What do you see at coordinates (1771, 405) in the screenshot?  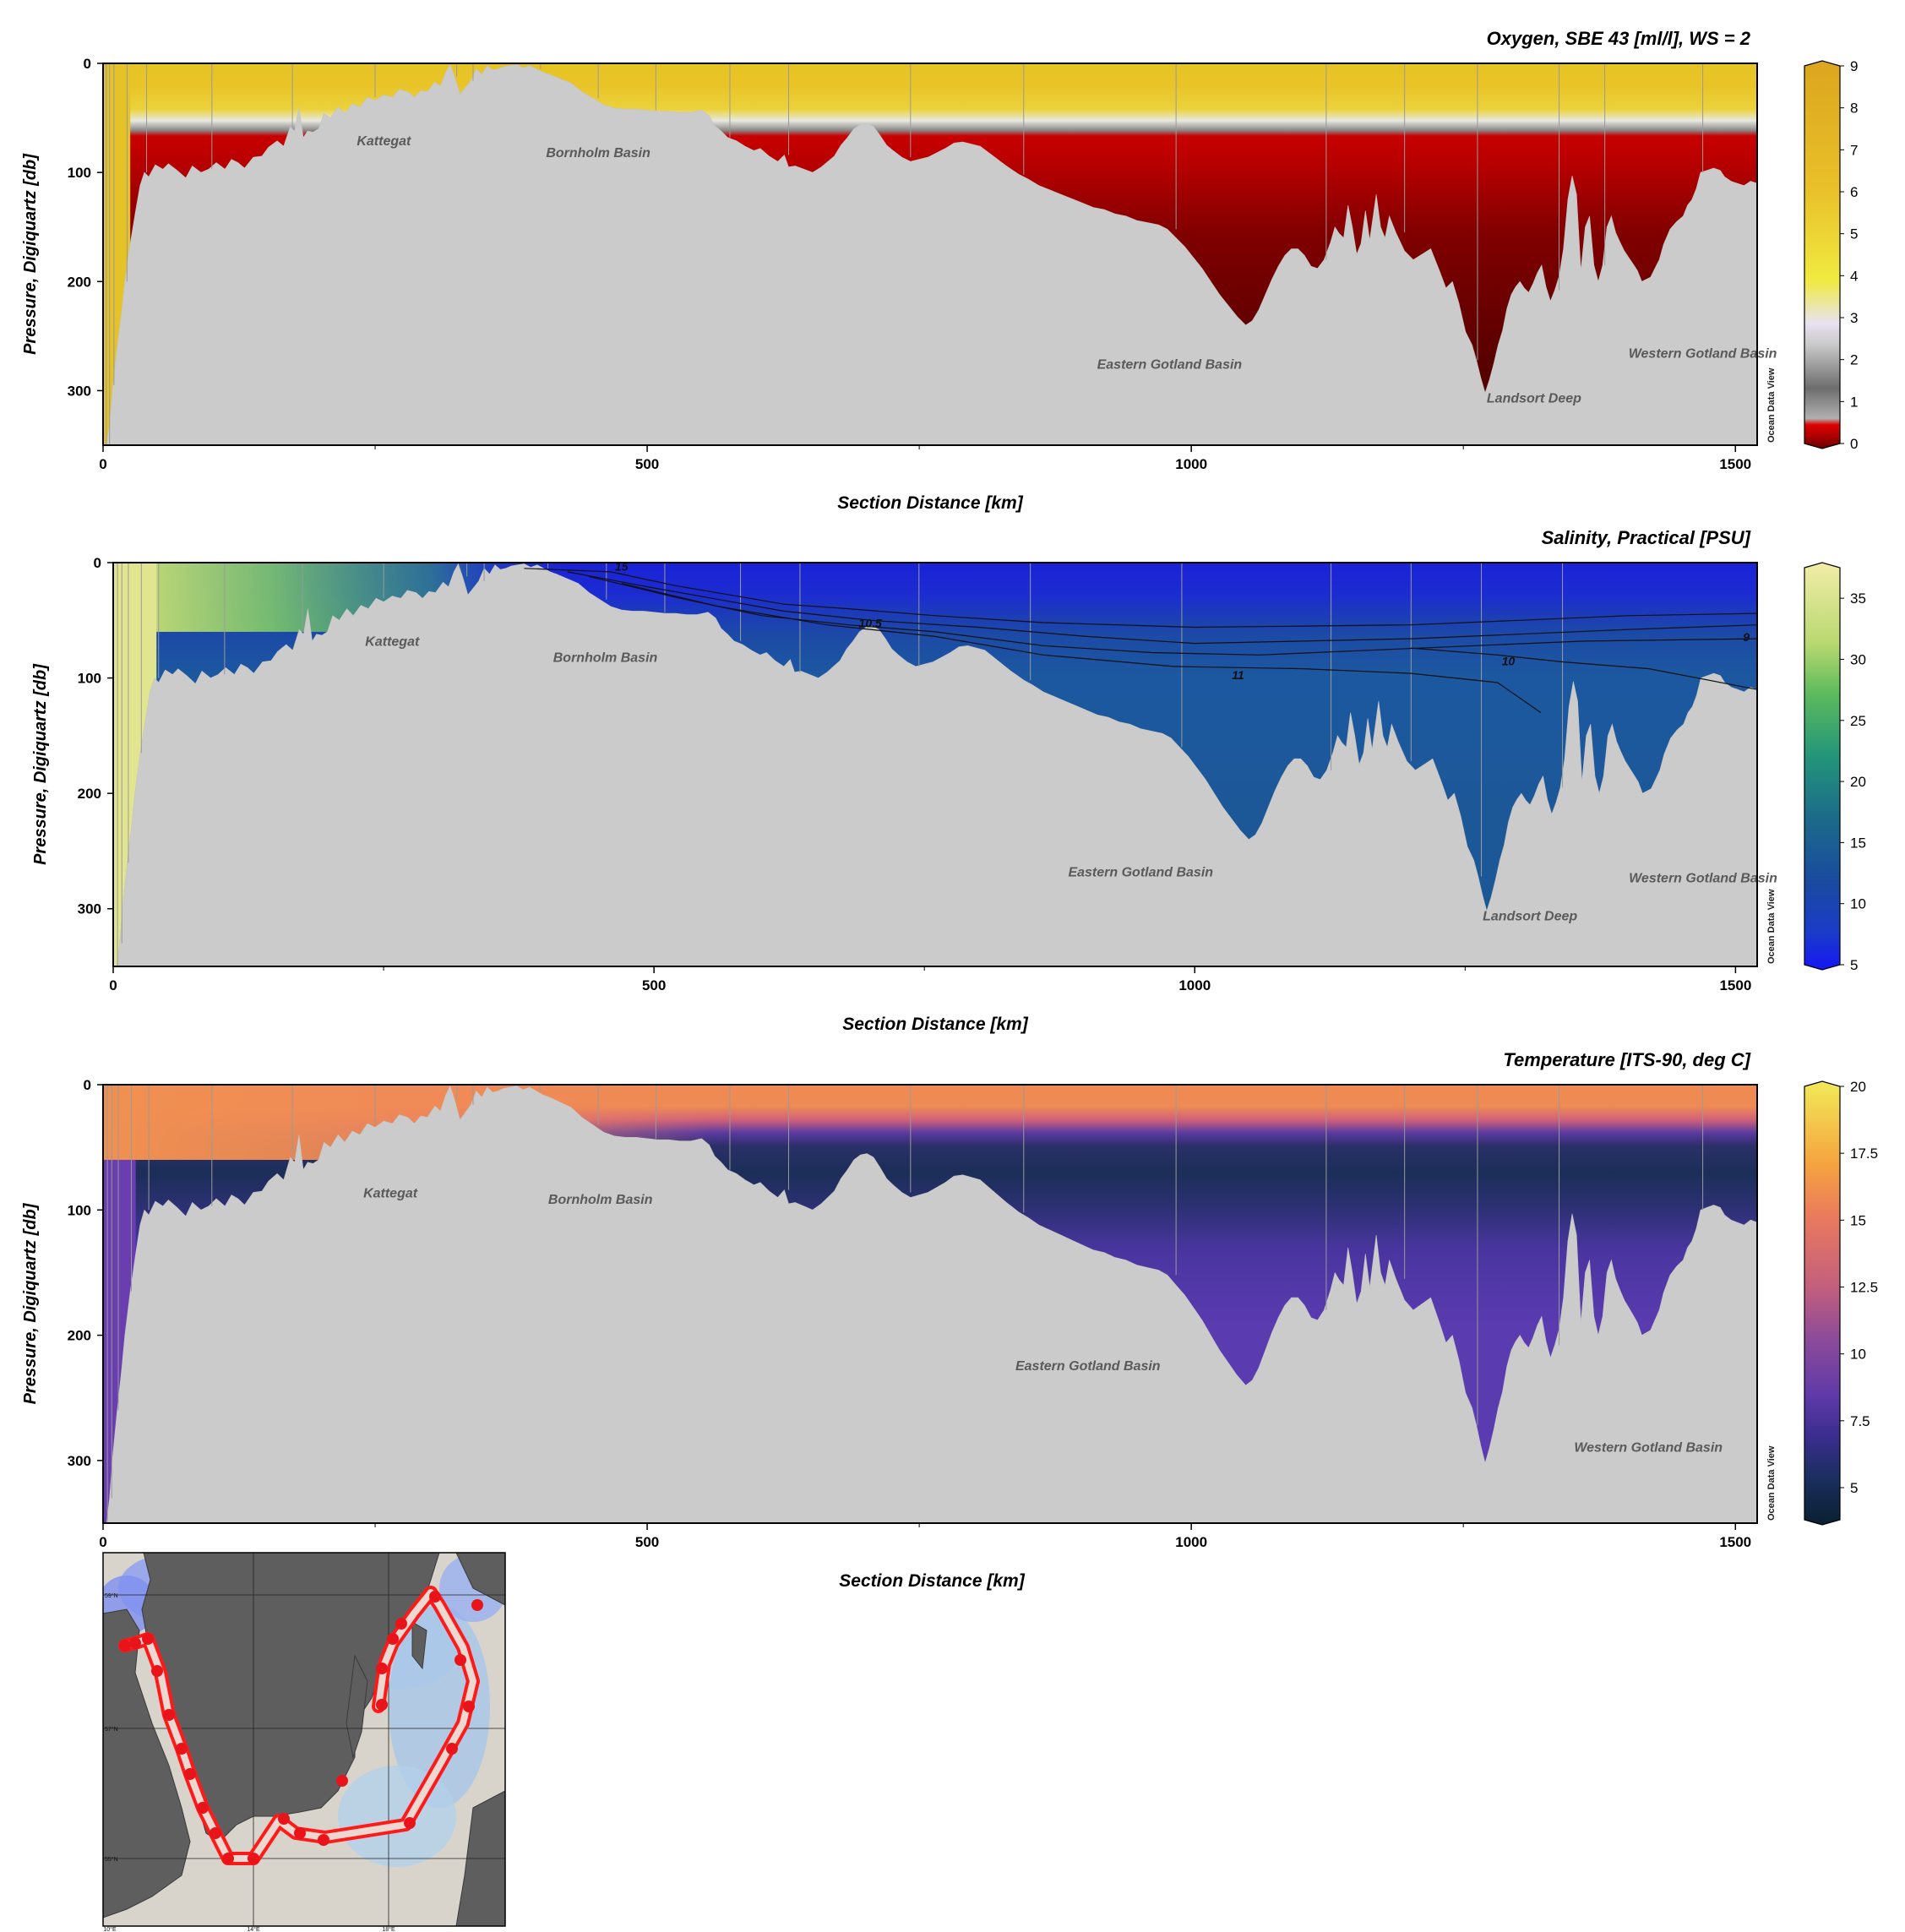 I see `watermark: Ocean Data View` at bounding box center [1771, 405].